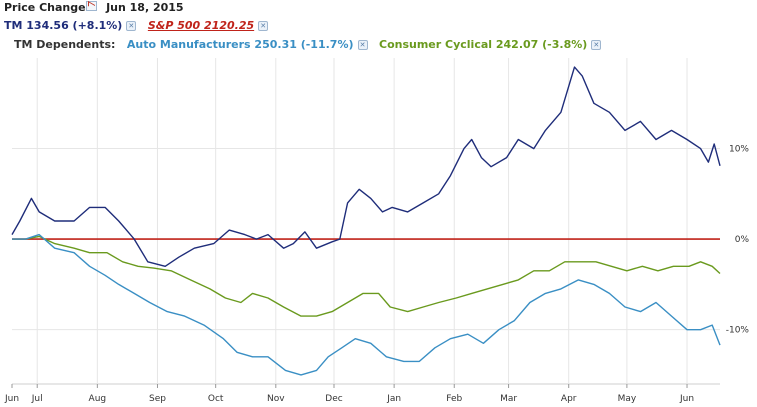 The width and height of the screenshot is (757, 407). What do you see at coordinates (131, 26) in the screenshot?
I see `remove-tm-close-icon: ✕` at bounding box center [131, 26].